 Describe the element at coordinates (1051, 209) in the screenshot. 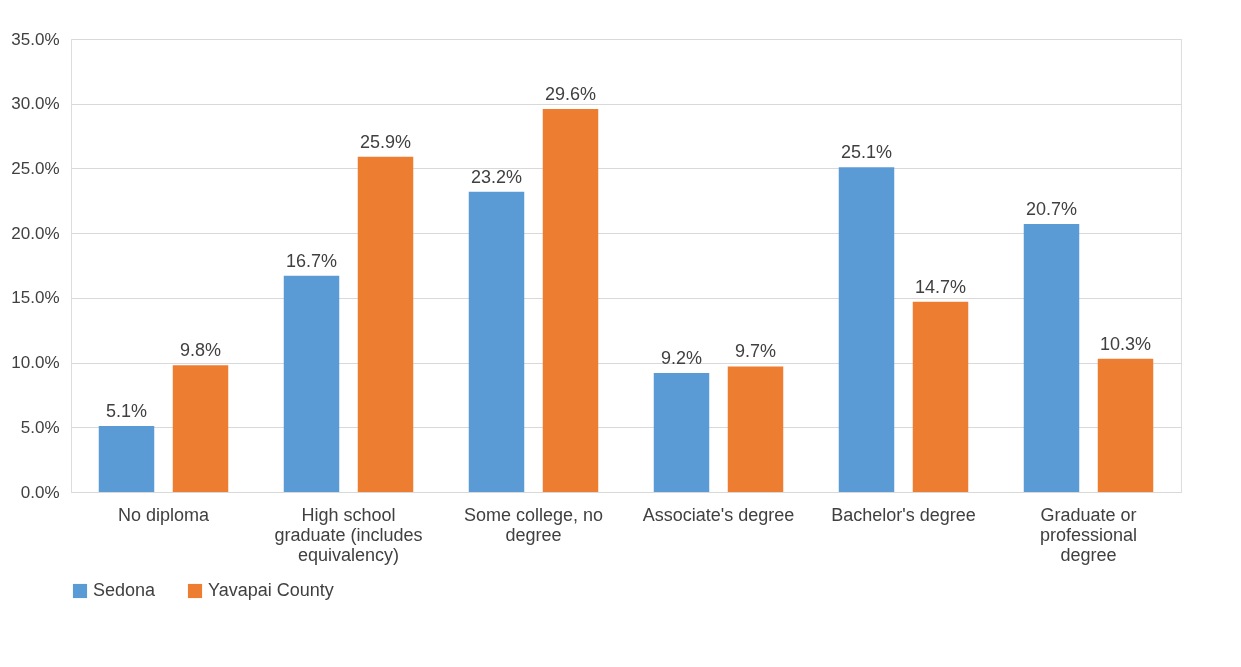

I see `data-label: 20.7%` at that location.